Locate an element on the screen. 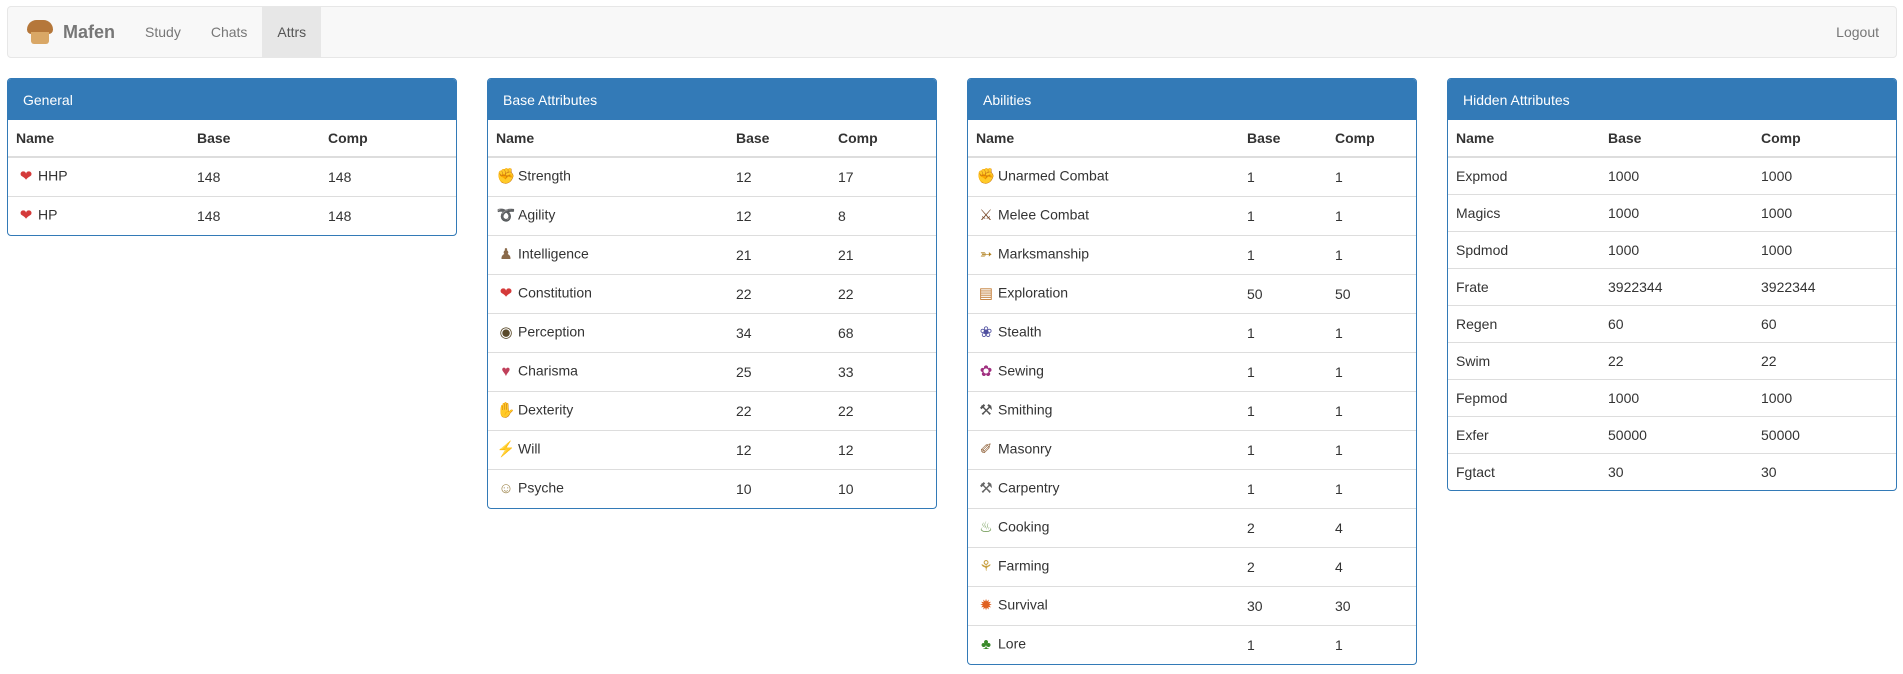 This screenshot has width=1903, height=674. attribute-name: Fgtact is located at coordinates (1475, 471).